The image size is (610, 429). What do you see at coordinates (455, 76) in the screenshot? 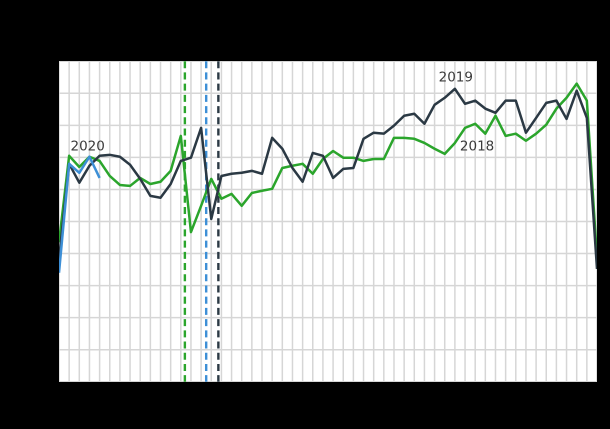
I see `year-label-2019: 2019` at bounding box center [455, 76].